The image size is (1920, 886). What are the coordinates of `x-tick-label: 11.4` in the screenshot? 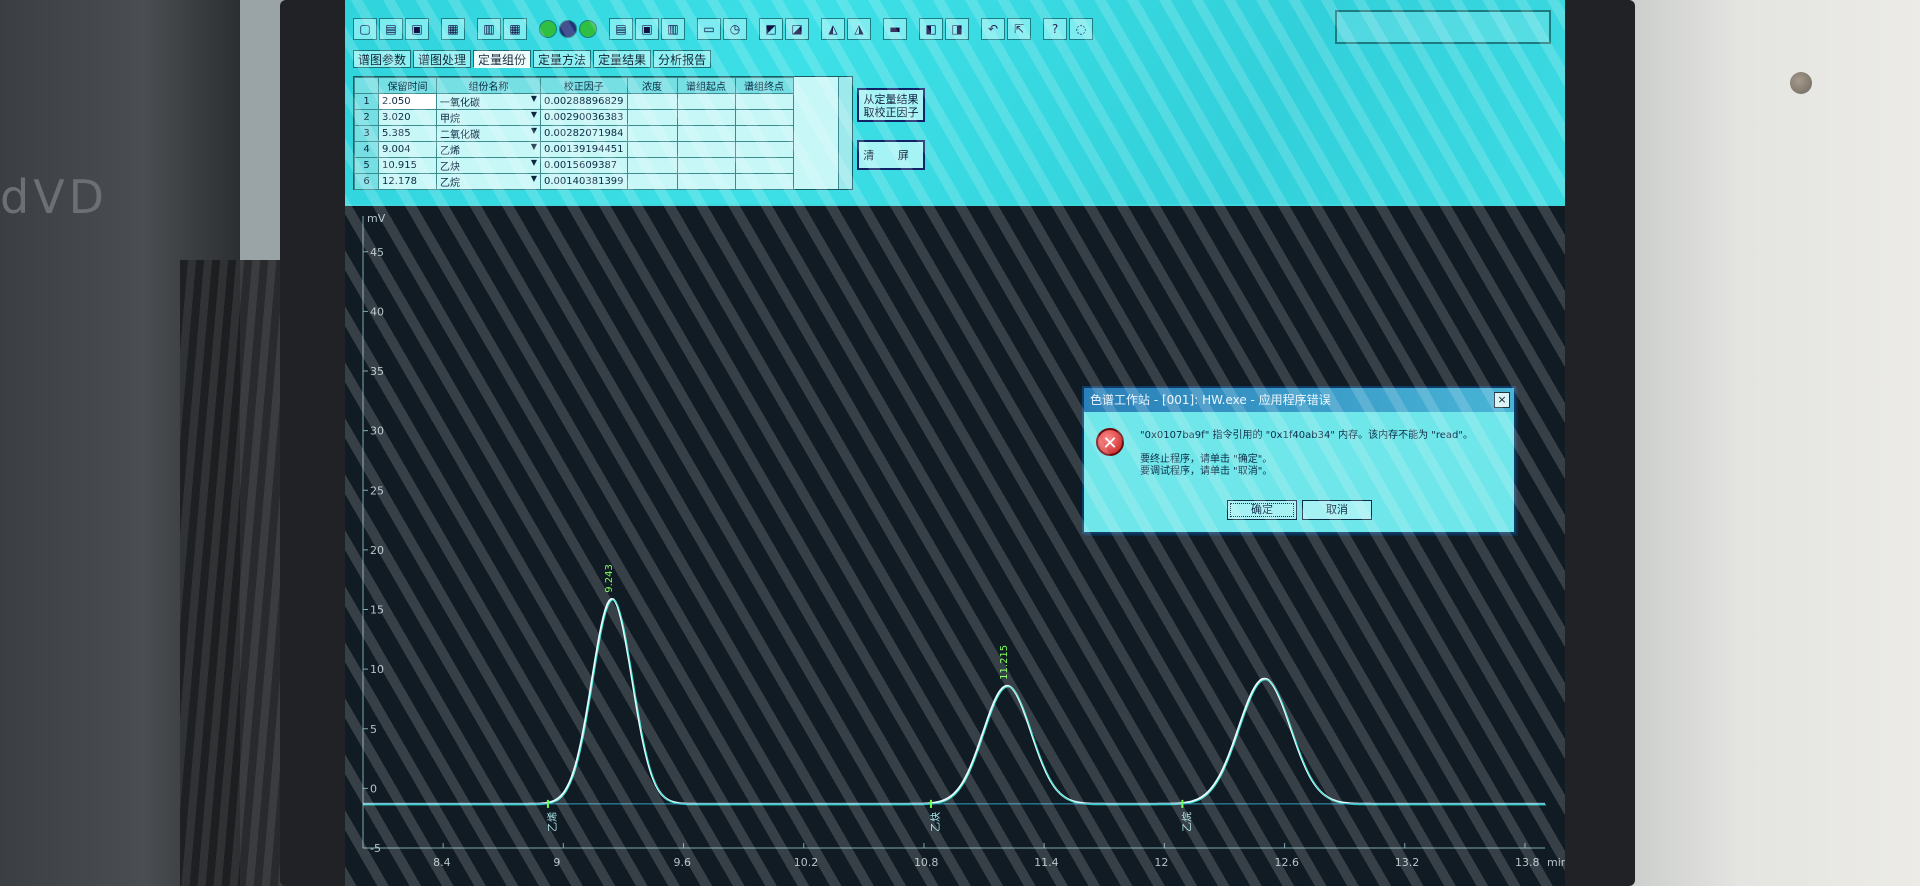 It's located at (1046, 862).